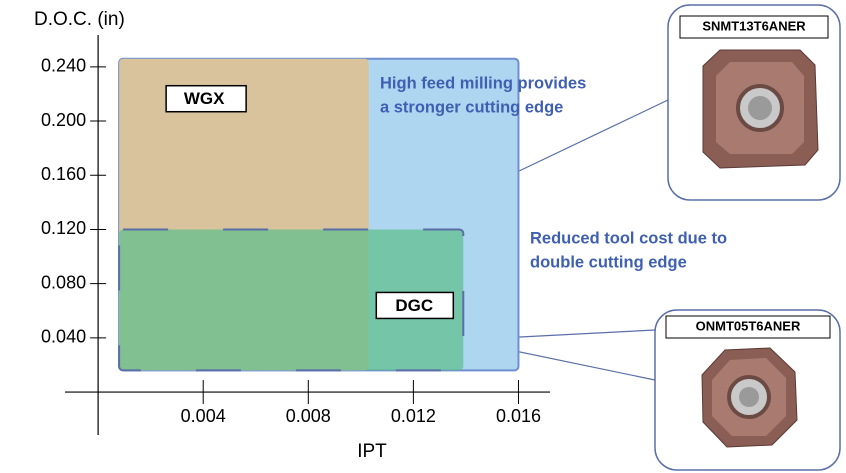  I want to click on annotation: High feed milling provides, so click(483, 83).